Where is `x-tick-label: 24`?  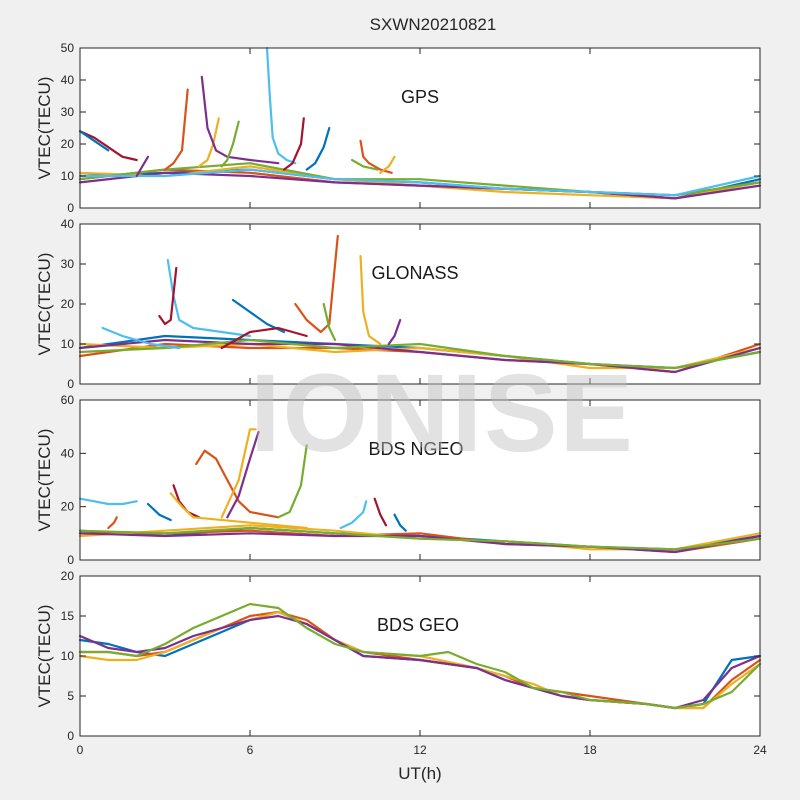
x-tick-label: 24 is located at coordinates (760, 750).